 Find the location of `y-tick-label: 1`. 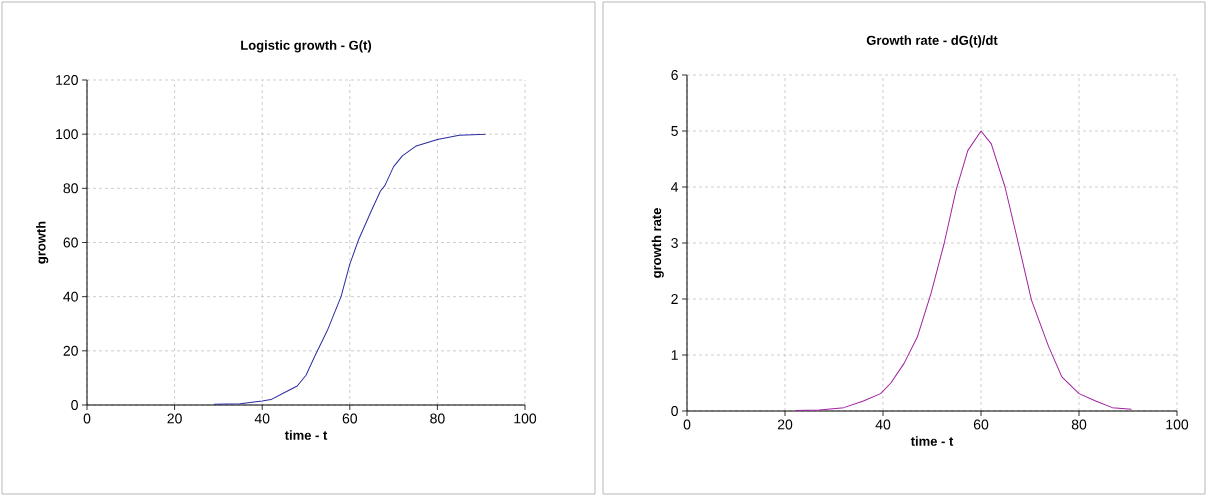

y-tick-label: 1 is located at coordinates (674, 355).